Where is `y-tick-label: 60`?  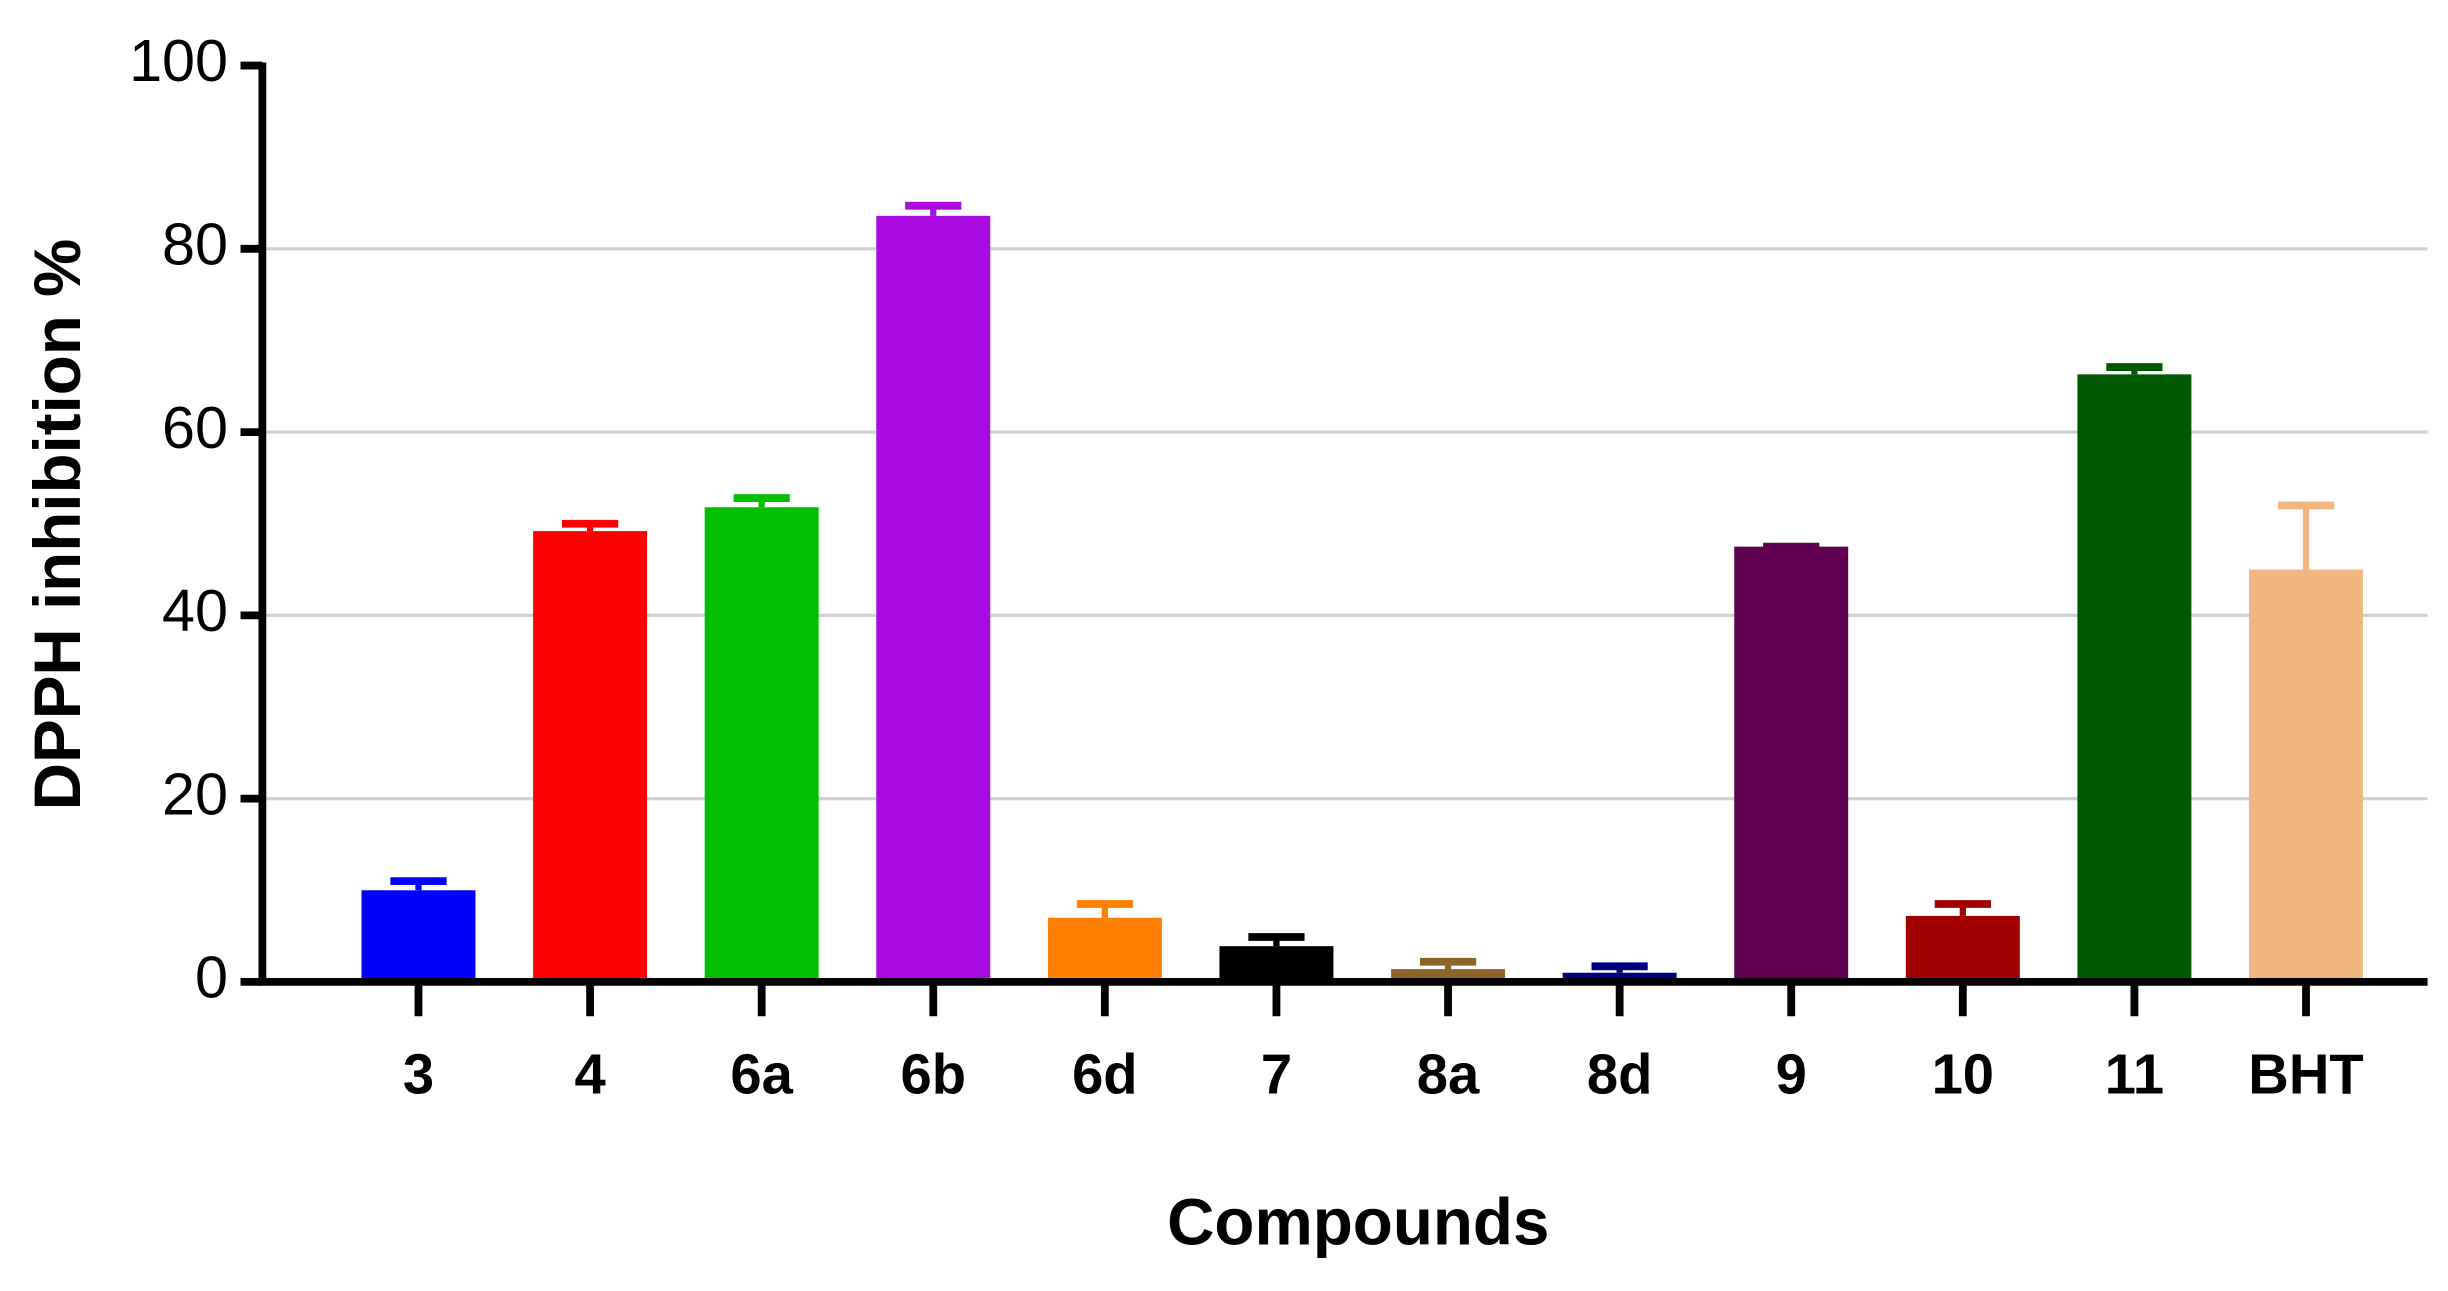 y-tick-label: 60 is located at coordinates (195, 427).